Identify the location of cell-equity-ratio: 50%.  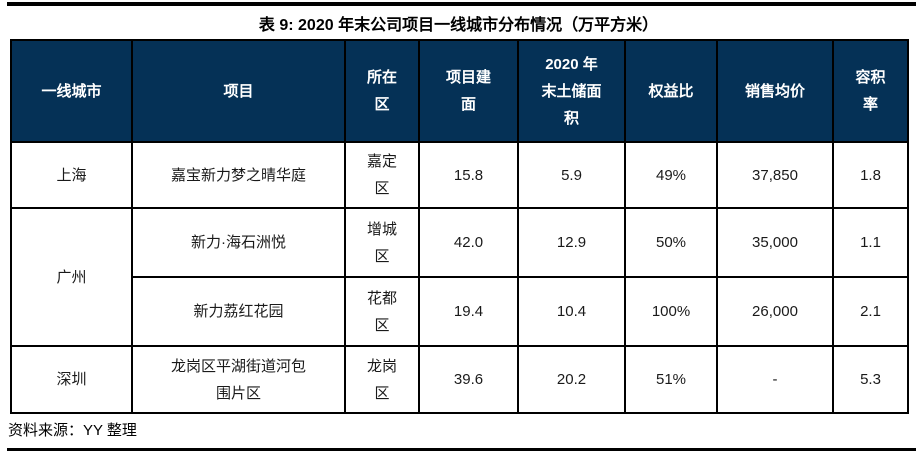
(671, 242).